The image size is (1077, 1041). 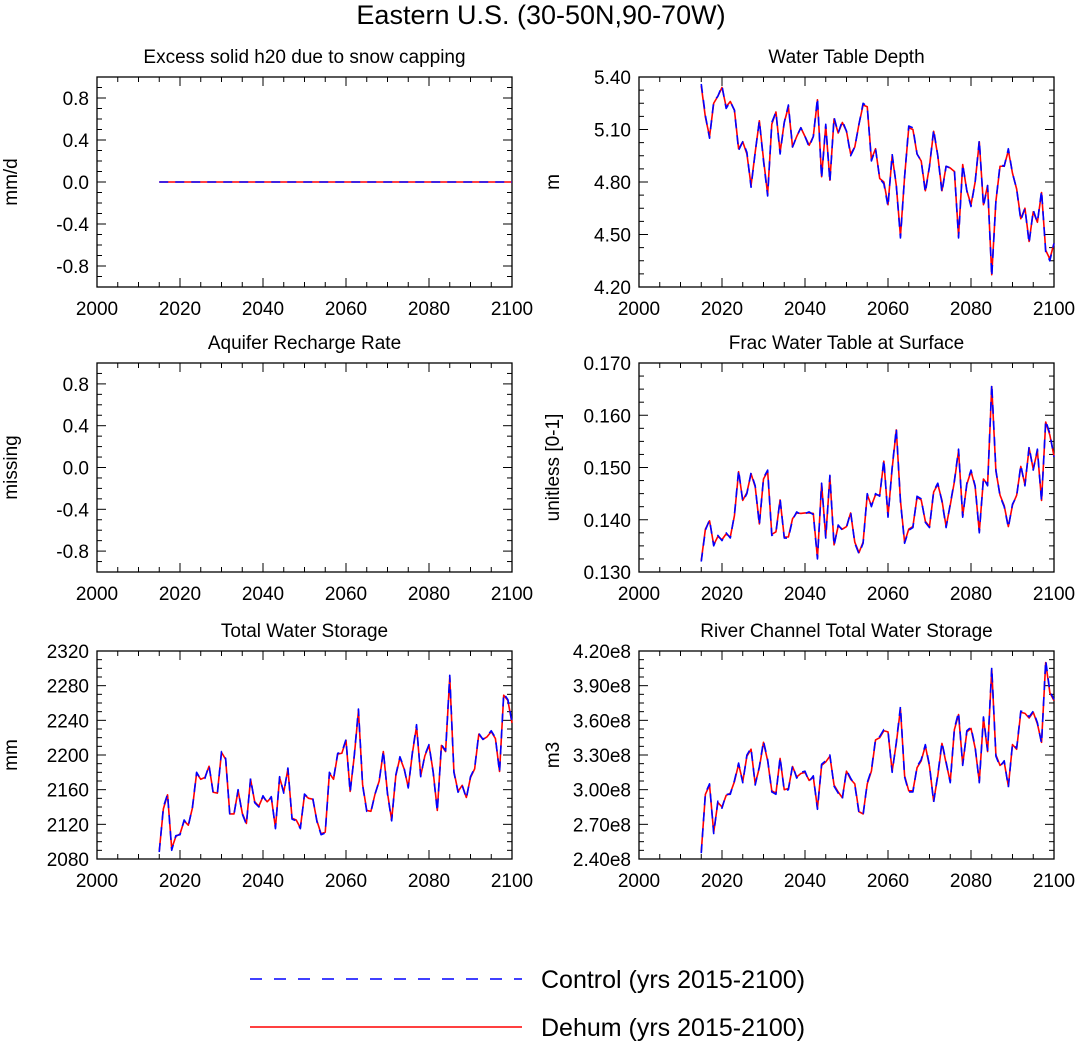 I want to click on figure-title: Eastern U.S. (30-50N,90-70W), so click(x=540, y=15).